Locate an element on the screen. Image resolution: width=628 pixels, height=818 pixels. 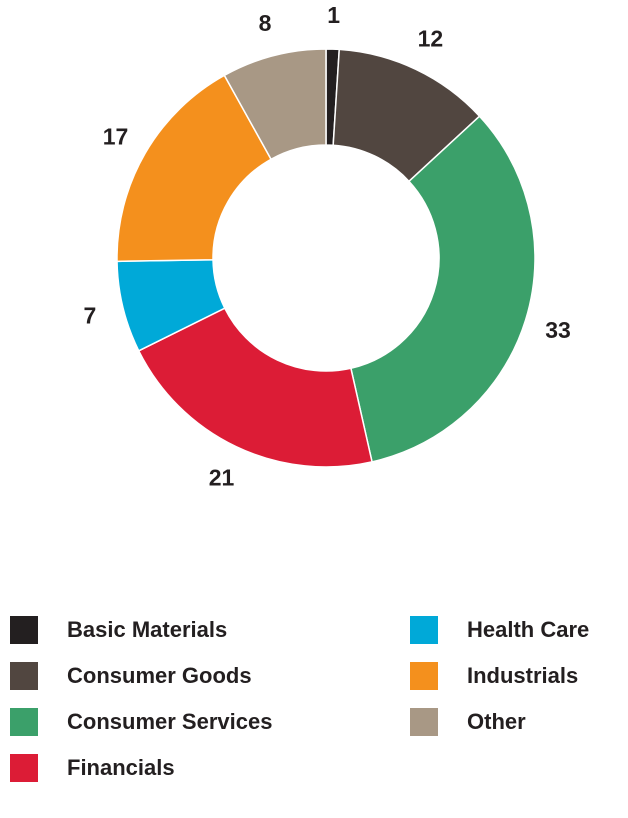
legend-item-other: Other is located at coordinates (468, 722).